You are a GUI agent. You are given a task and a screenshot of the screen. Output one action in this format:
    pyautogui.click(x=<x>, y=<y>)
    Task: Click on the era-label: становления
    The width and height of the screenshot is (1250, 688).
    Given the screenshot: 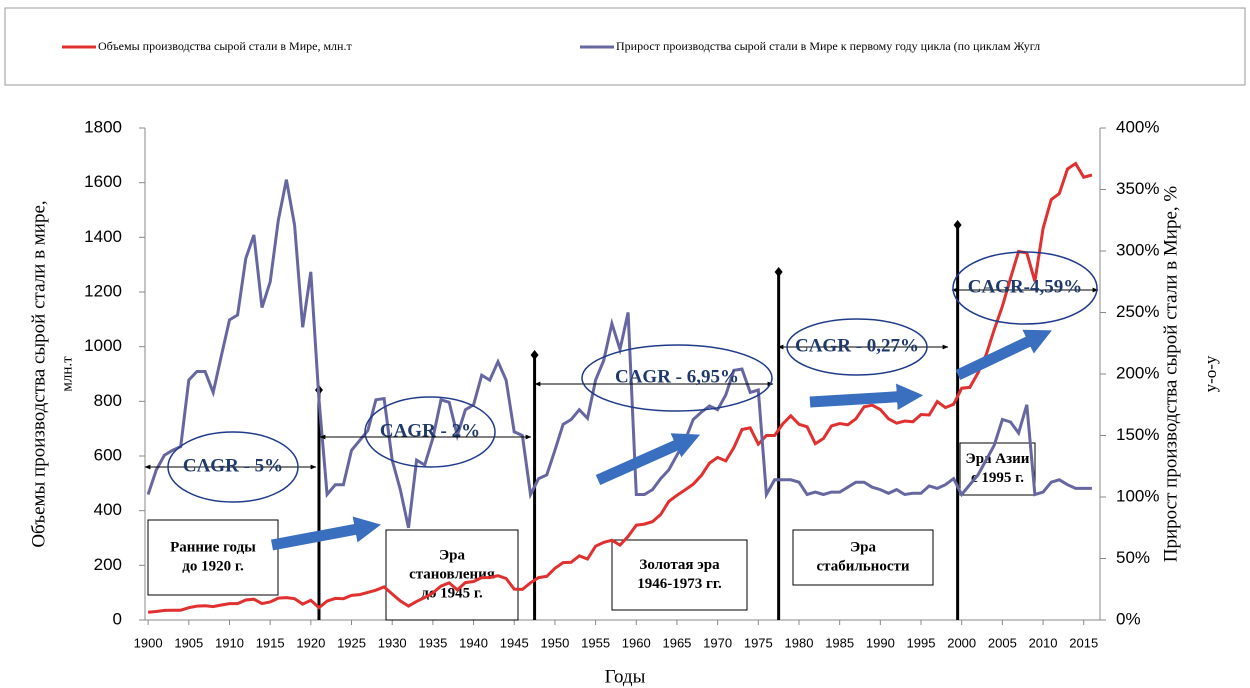 What is the action you would take?
    pyautogui.click(x=452, y=574)
    